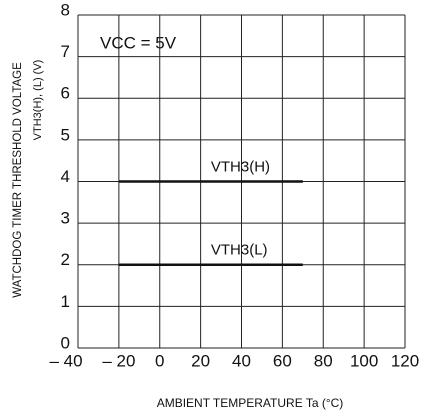 This screenshot has height=415, width=424. Describe the element at coordinates (65, 9) in the screenshot. I see `y-tick-label: 8` at that location.